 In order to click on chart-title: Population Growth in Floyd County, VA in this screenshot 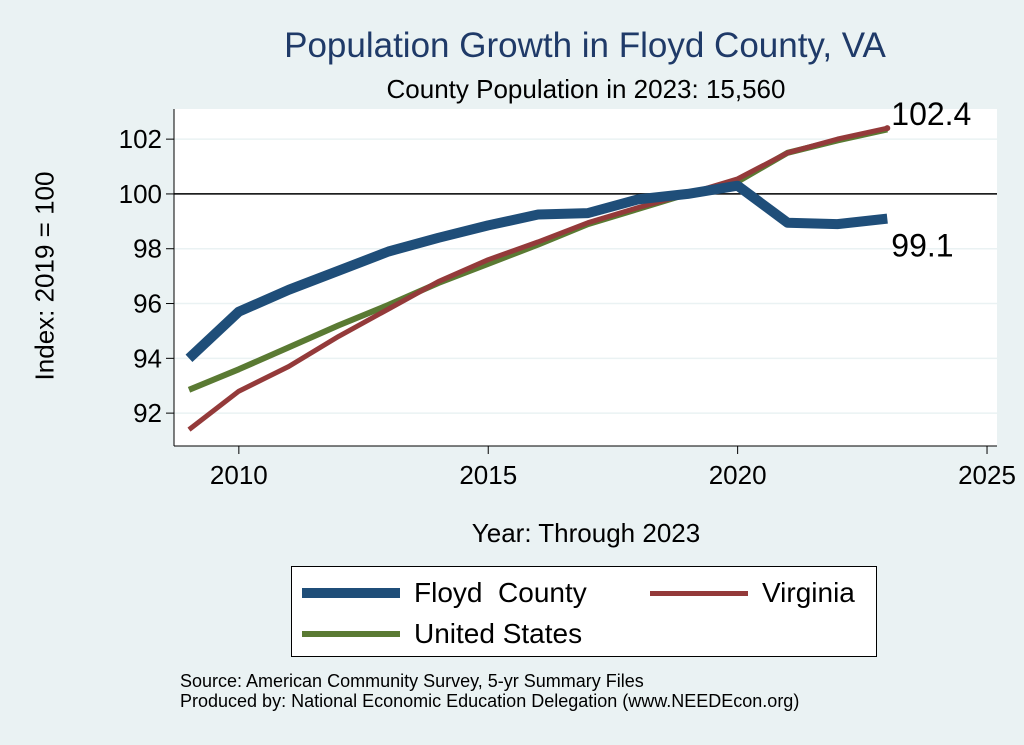, I will do `click(585, 45)`.